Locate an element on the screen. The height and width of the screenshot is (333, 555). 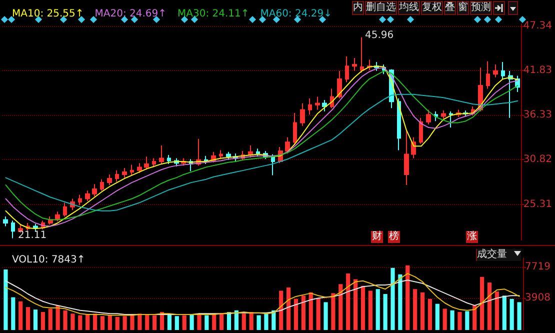
annotation: 成交量 is located at coordinates (498, 255).